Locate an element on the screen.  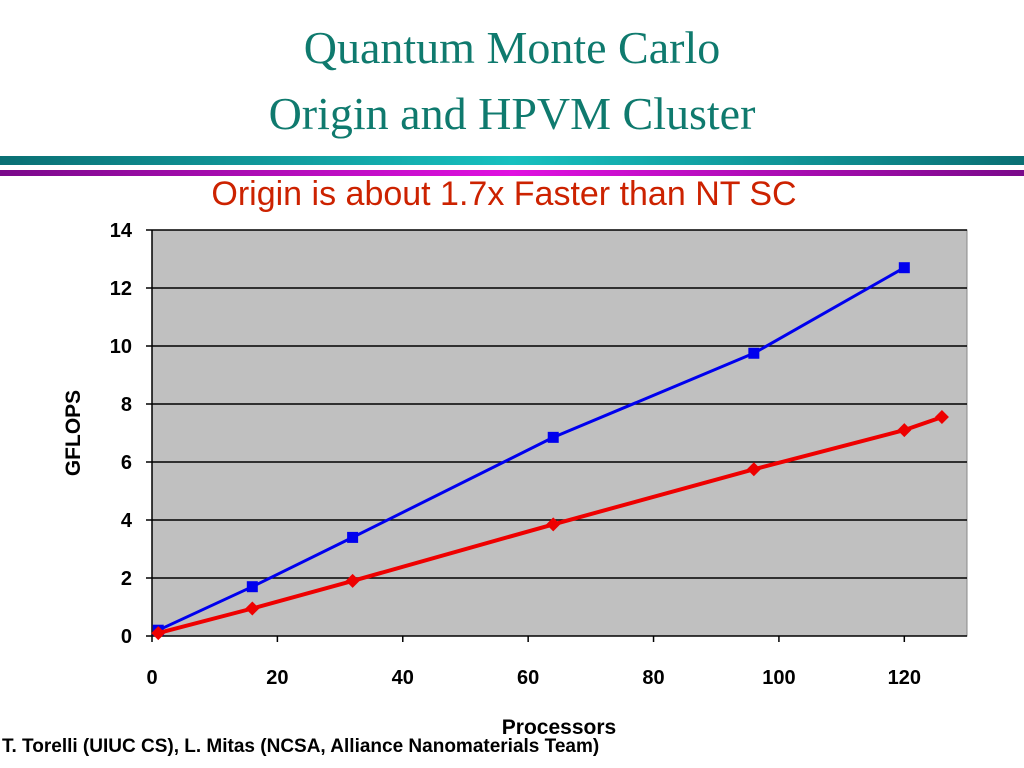
y-tick-label: 6 is located at coordinates (126, 463).